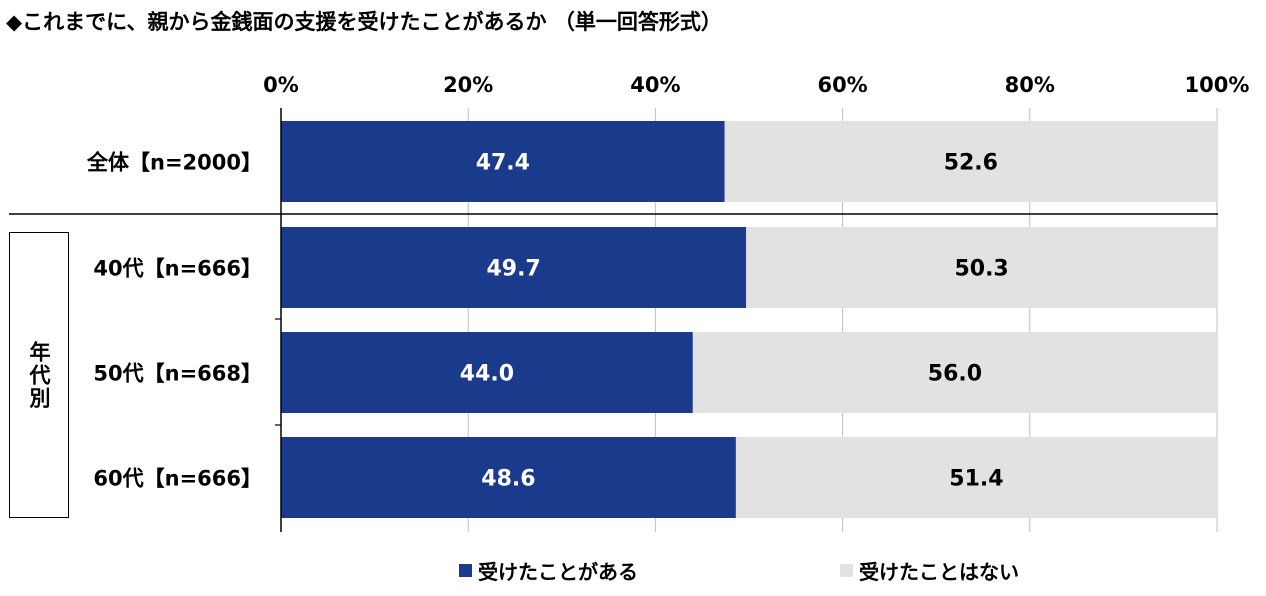 Image resolution: width=1266 pixels, height=596 pixels. I want to click on legend: 受けたことがある 受けたことはない, so click(633, 571).